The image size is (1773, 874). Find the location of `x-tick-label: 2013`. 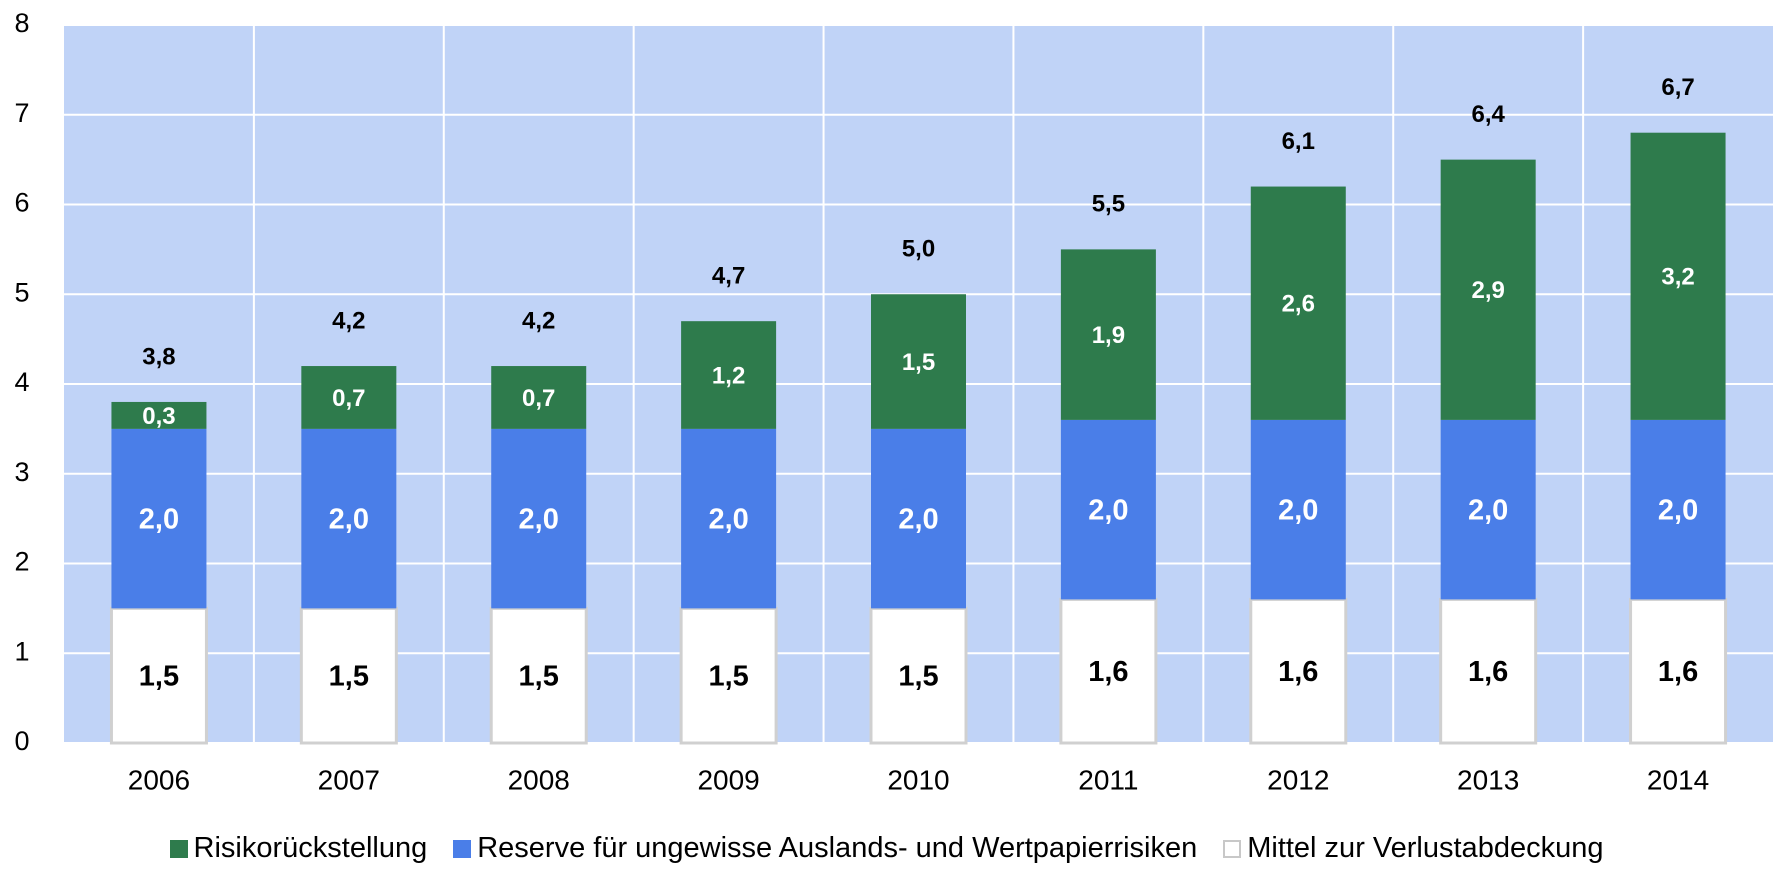

x-tick-label: 2013 is located at coordinates (1488, 779).